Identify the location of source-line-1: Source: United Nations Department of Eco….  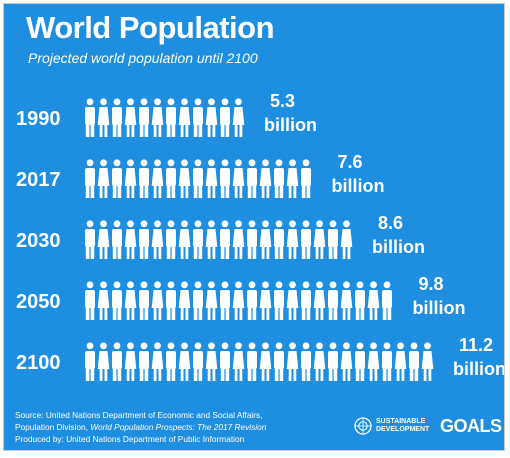
(139, 415).